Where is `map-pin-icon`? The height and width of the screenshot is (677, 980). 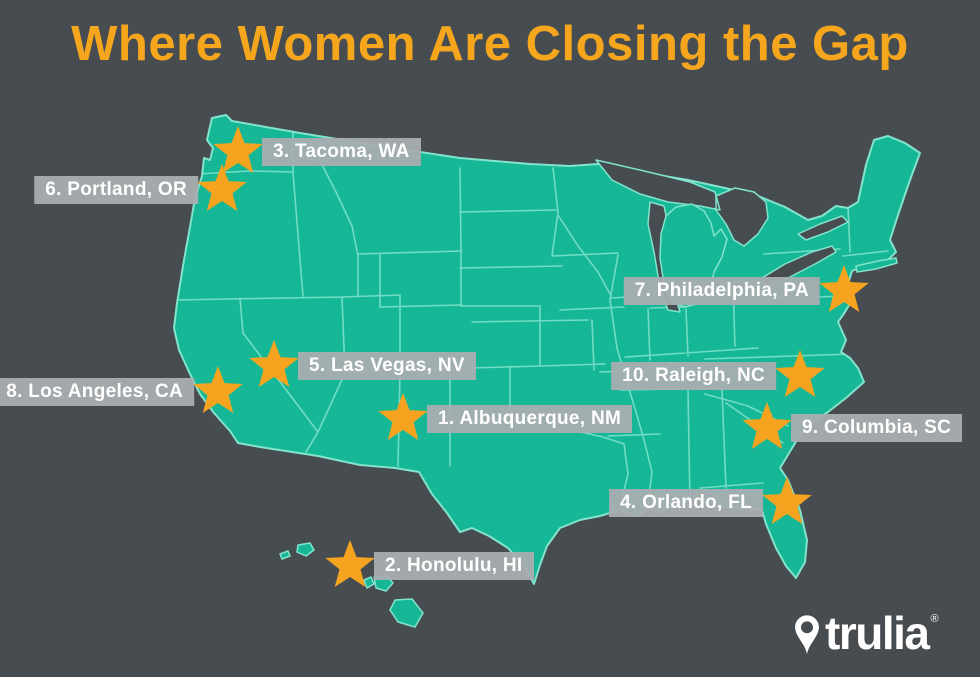
map-pin-icon is located at coordinates (807, 634).